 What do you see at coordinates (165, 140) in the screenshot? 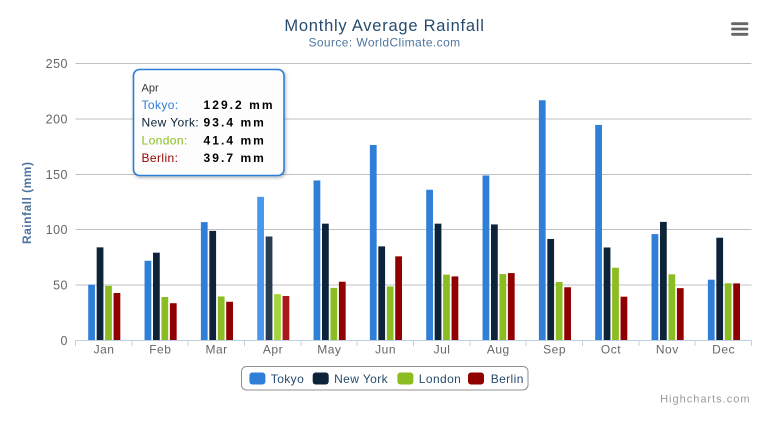
I see `svg-text: London:` at bounding box center [165, 140].